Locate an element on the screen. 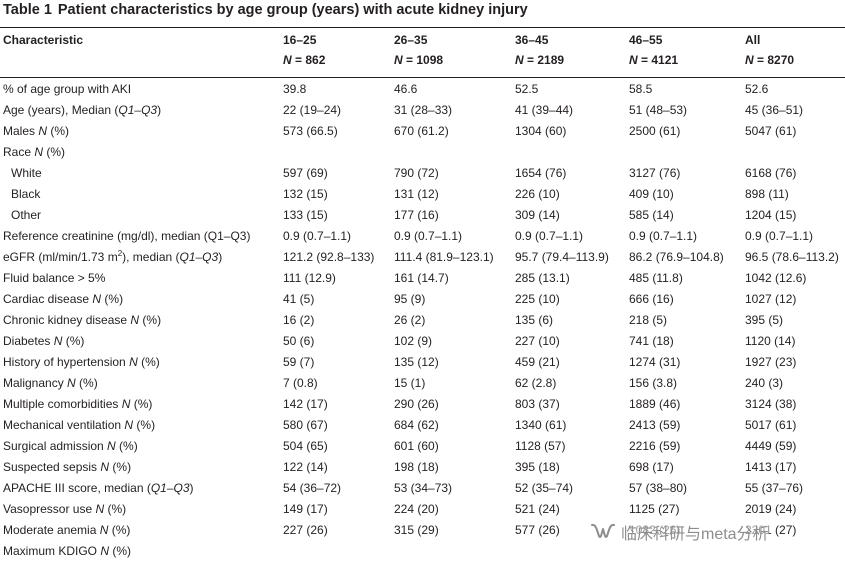 The image size is (845, 569). row-label: % of age group with AKI is located at coordinates (141, 89).